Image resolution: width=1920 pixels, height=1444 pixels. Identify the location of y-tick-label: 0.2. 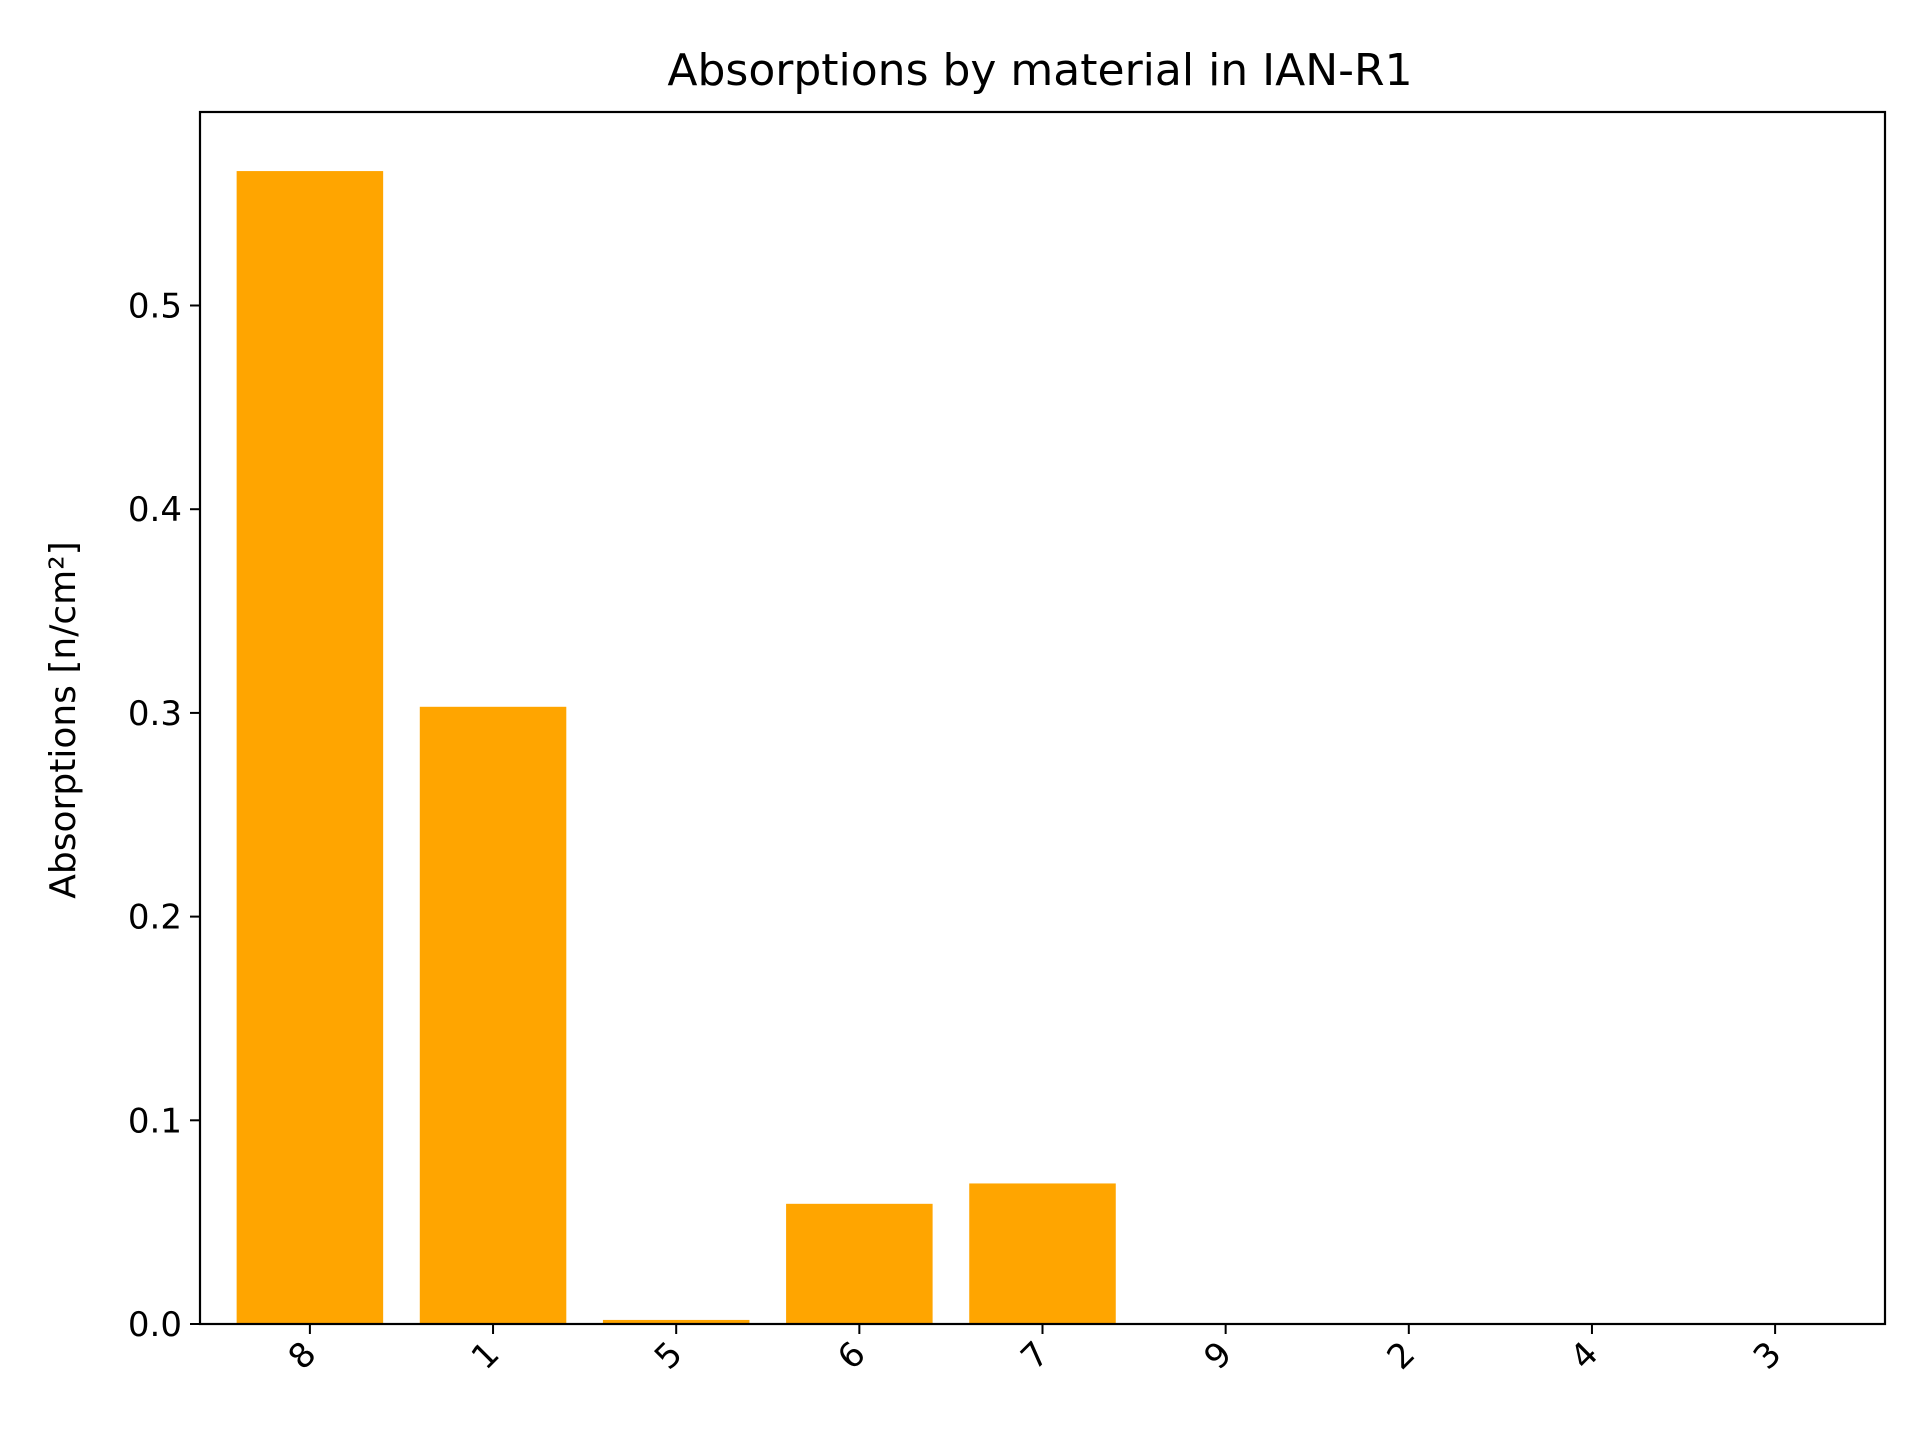
(155, 918).